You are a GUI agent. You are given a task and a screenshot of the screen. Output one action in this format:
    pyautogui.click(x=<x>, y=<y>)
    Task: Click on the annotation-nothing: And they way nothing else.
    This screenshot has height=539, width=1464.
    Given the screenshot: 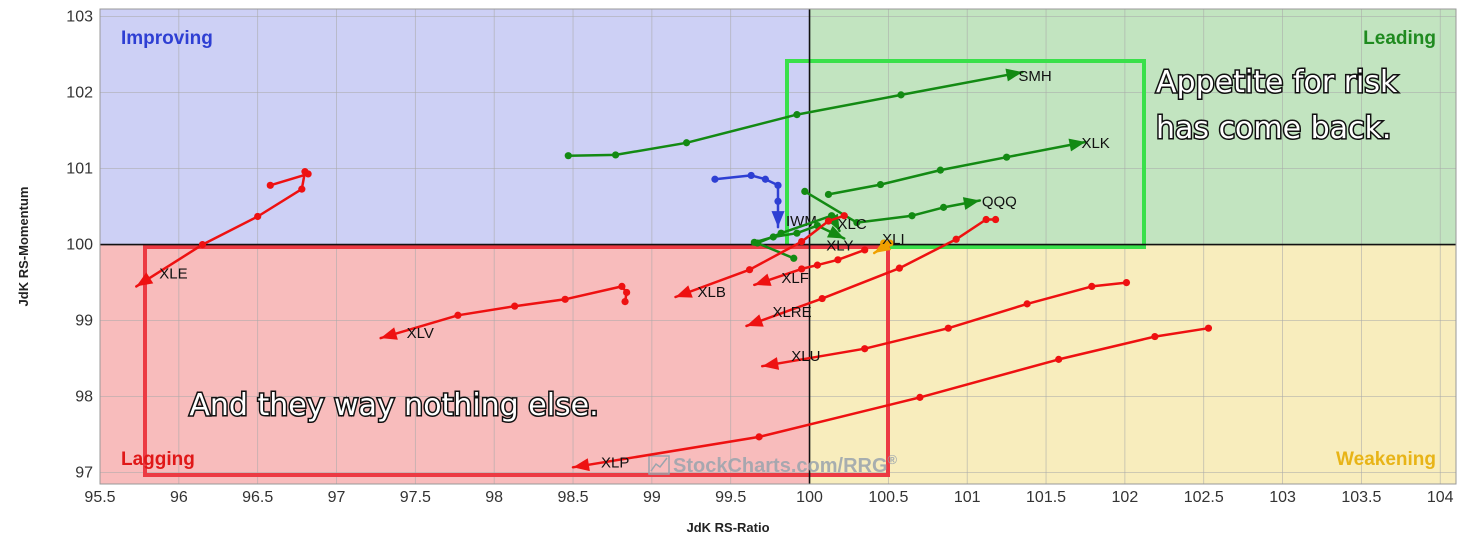 What is the action you would take?
    pyautogui.click(x=393, y=405)
    